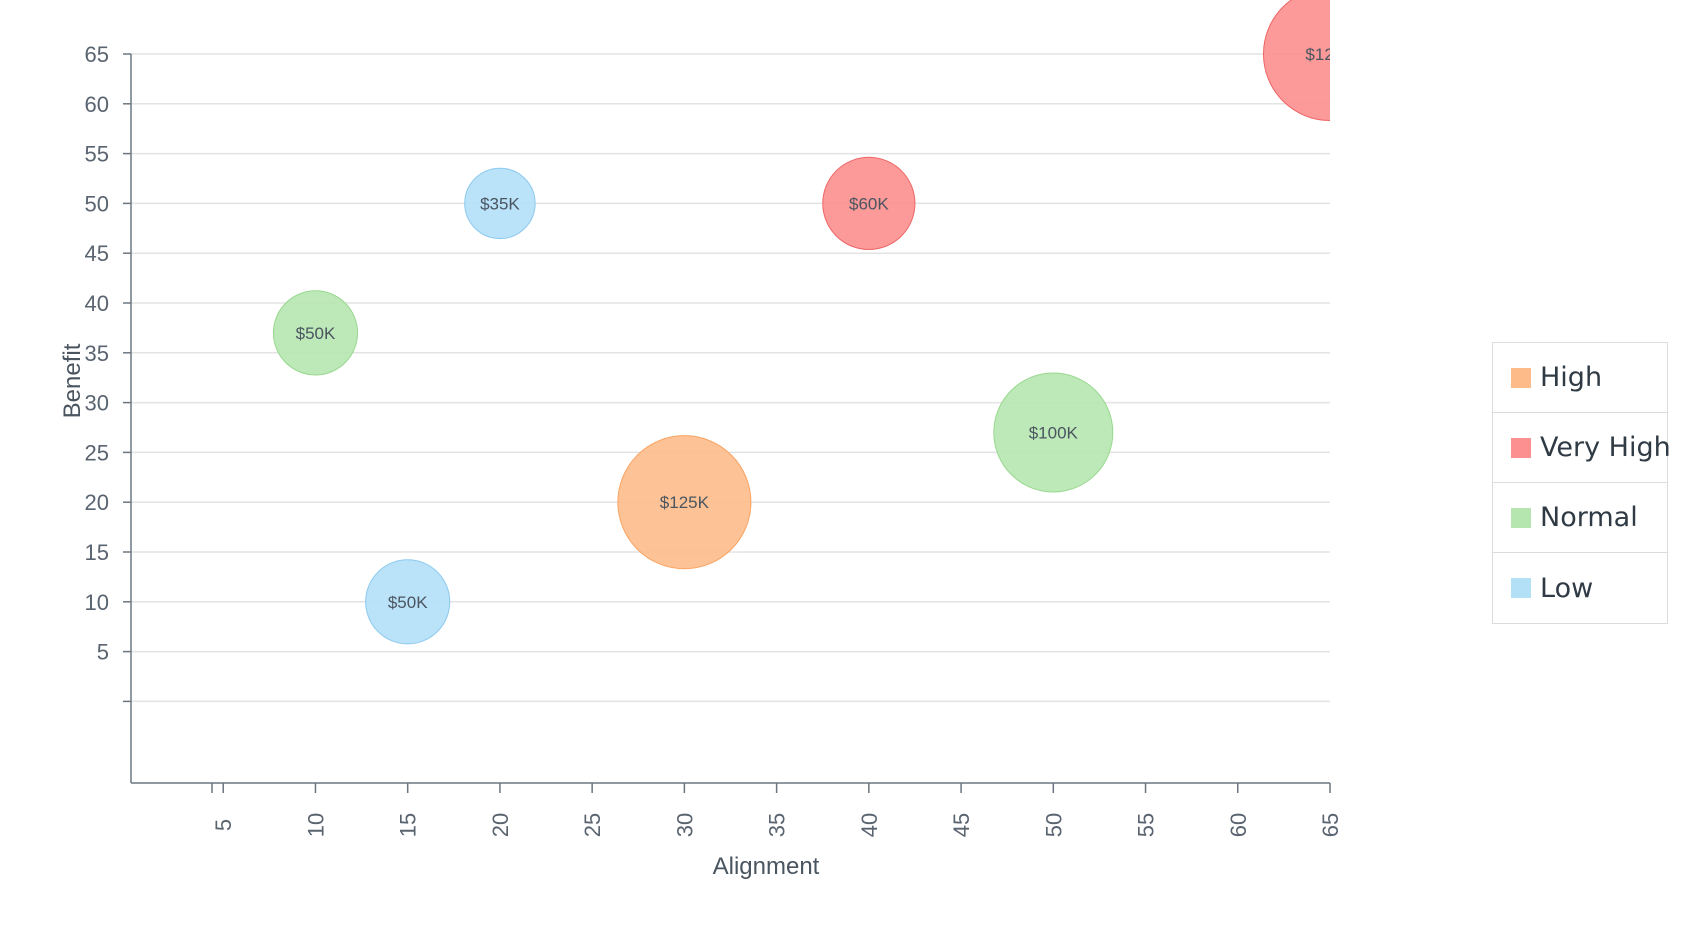 The height and width of the screenshot is (932, 1694). What do you see at coordinates (766, 866) in the screenshot?
I see `x-axis-title: Alignment` at bounding box center [766, 866].